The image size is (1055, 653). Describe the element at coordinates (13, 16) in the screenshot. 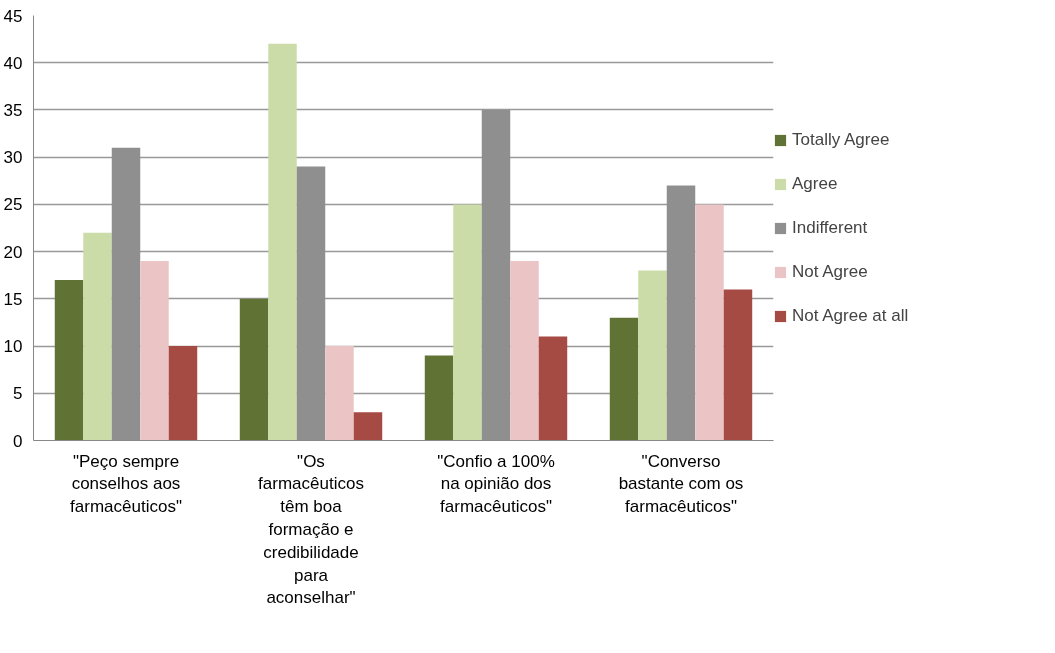

I see `y-tick-label: 45` at that location.